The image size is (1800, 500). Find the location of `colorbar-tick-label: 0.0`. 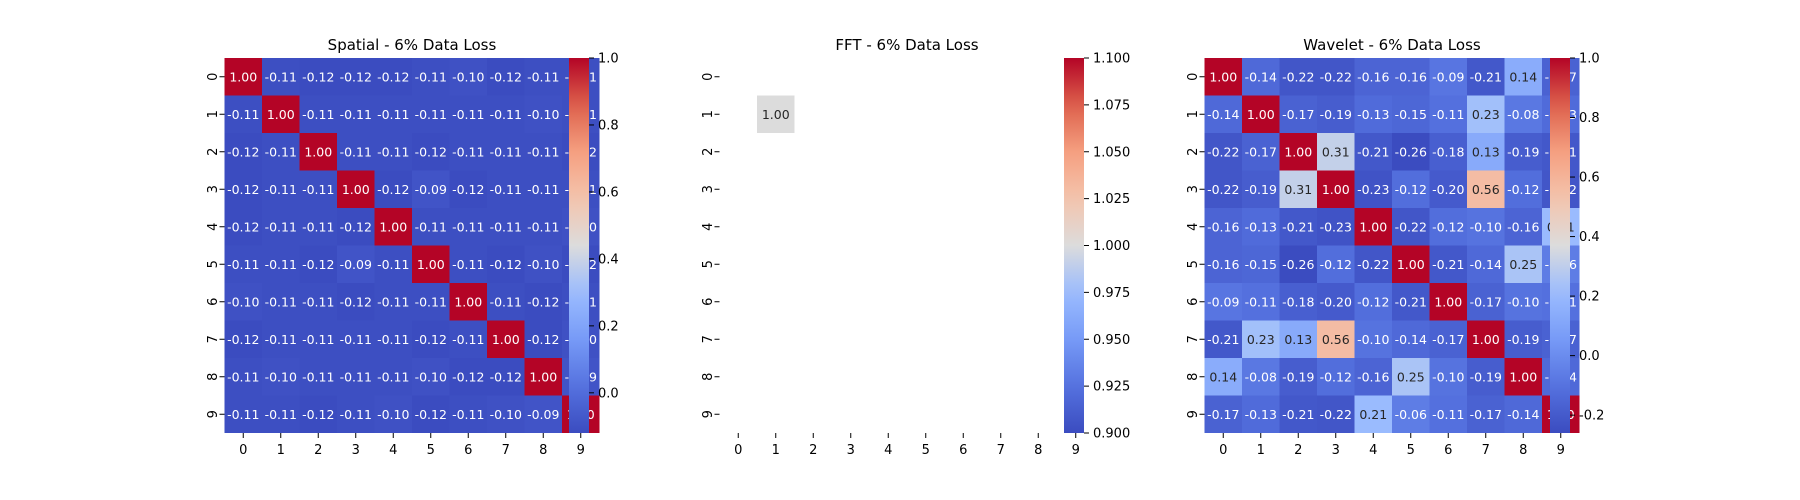

colorbar-tick-label: 0.0 is located at coordinates (1589, 356).